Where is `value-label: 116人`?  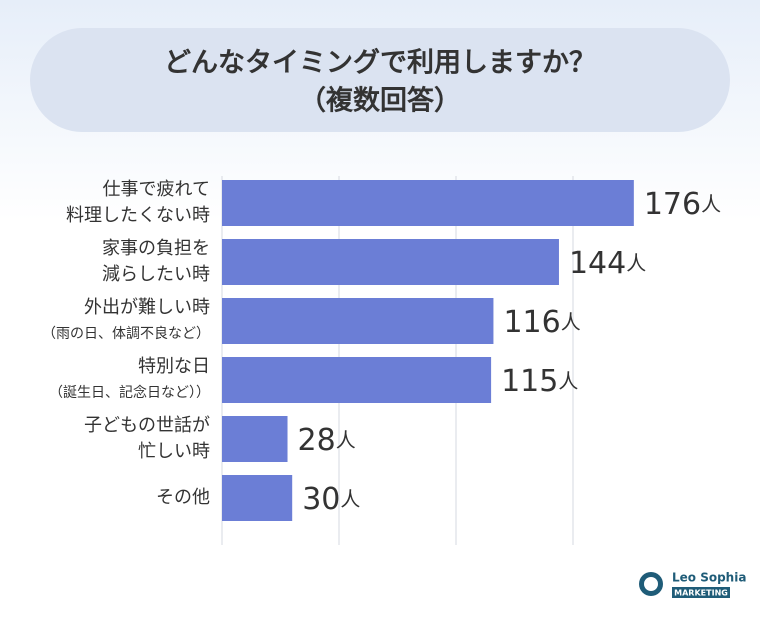 value-label: 116人 is located at coordinates (541, 322).